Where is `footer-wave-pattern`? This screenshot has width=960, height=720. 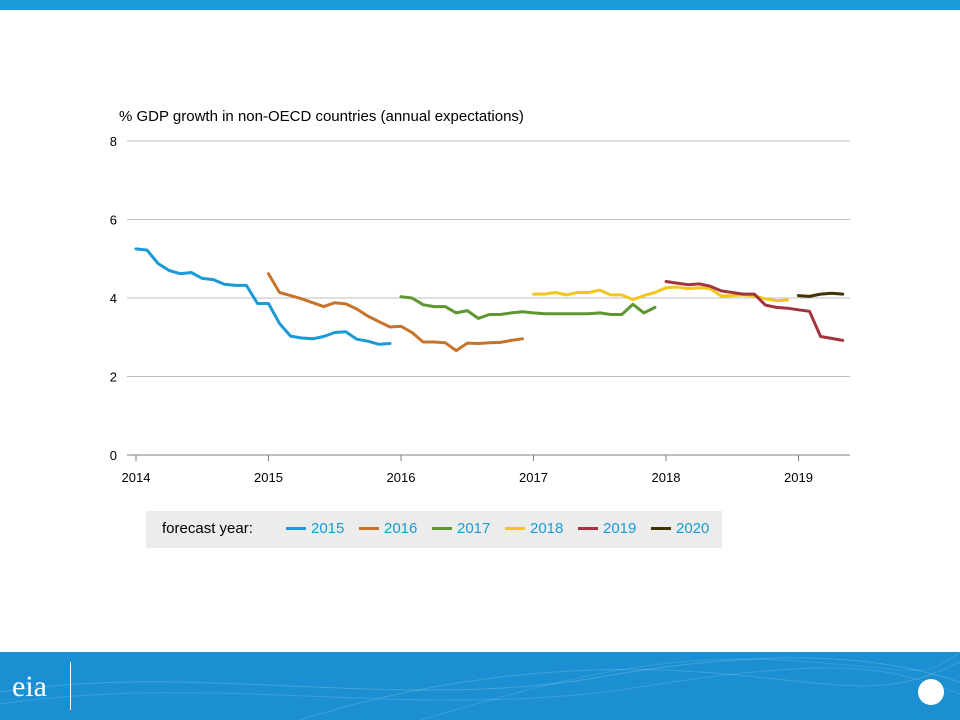 footer-wave-pattern is located at coordinates (480, 686).